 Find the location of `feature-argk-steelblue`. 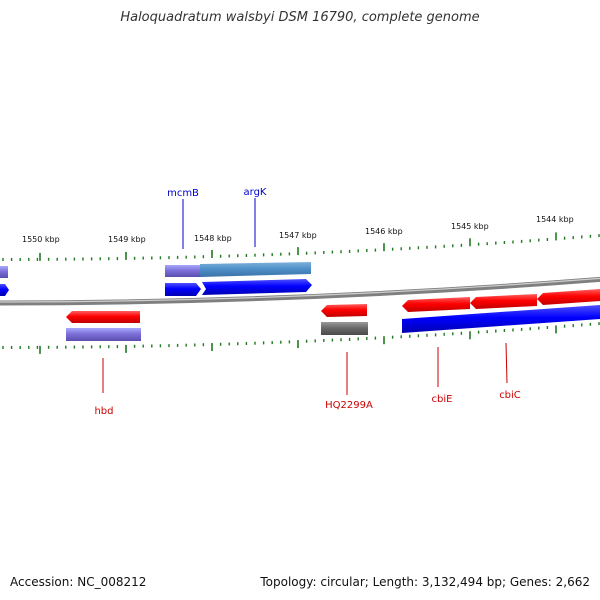

feature-argk-steelblue is located at coordinates (255, 269).